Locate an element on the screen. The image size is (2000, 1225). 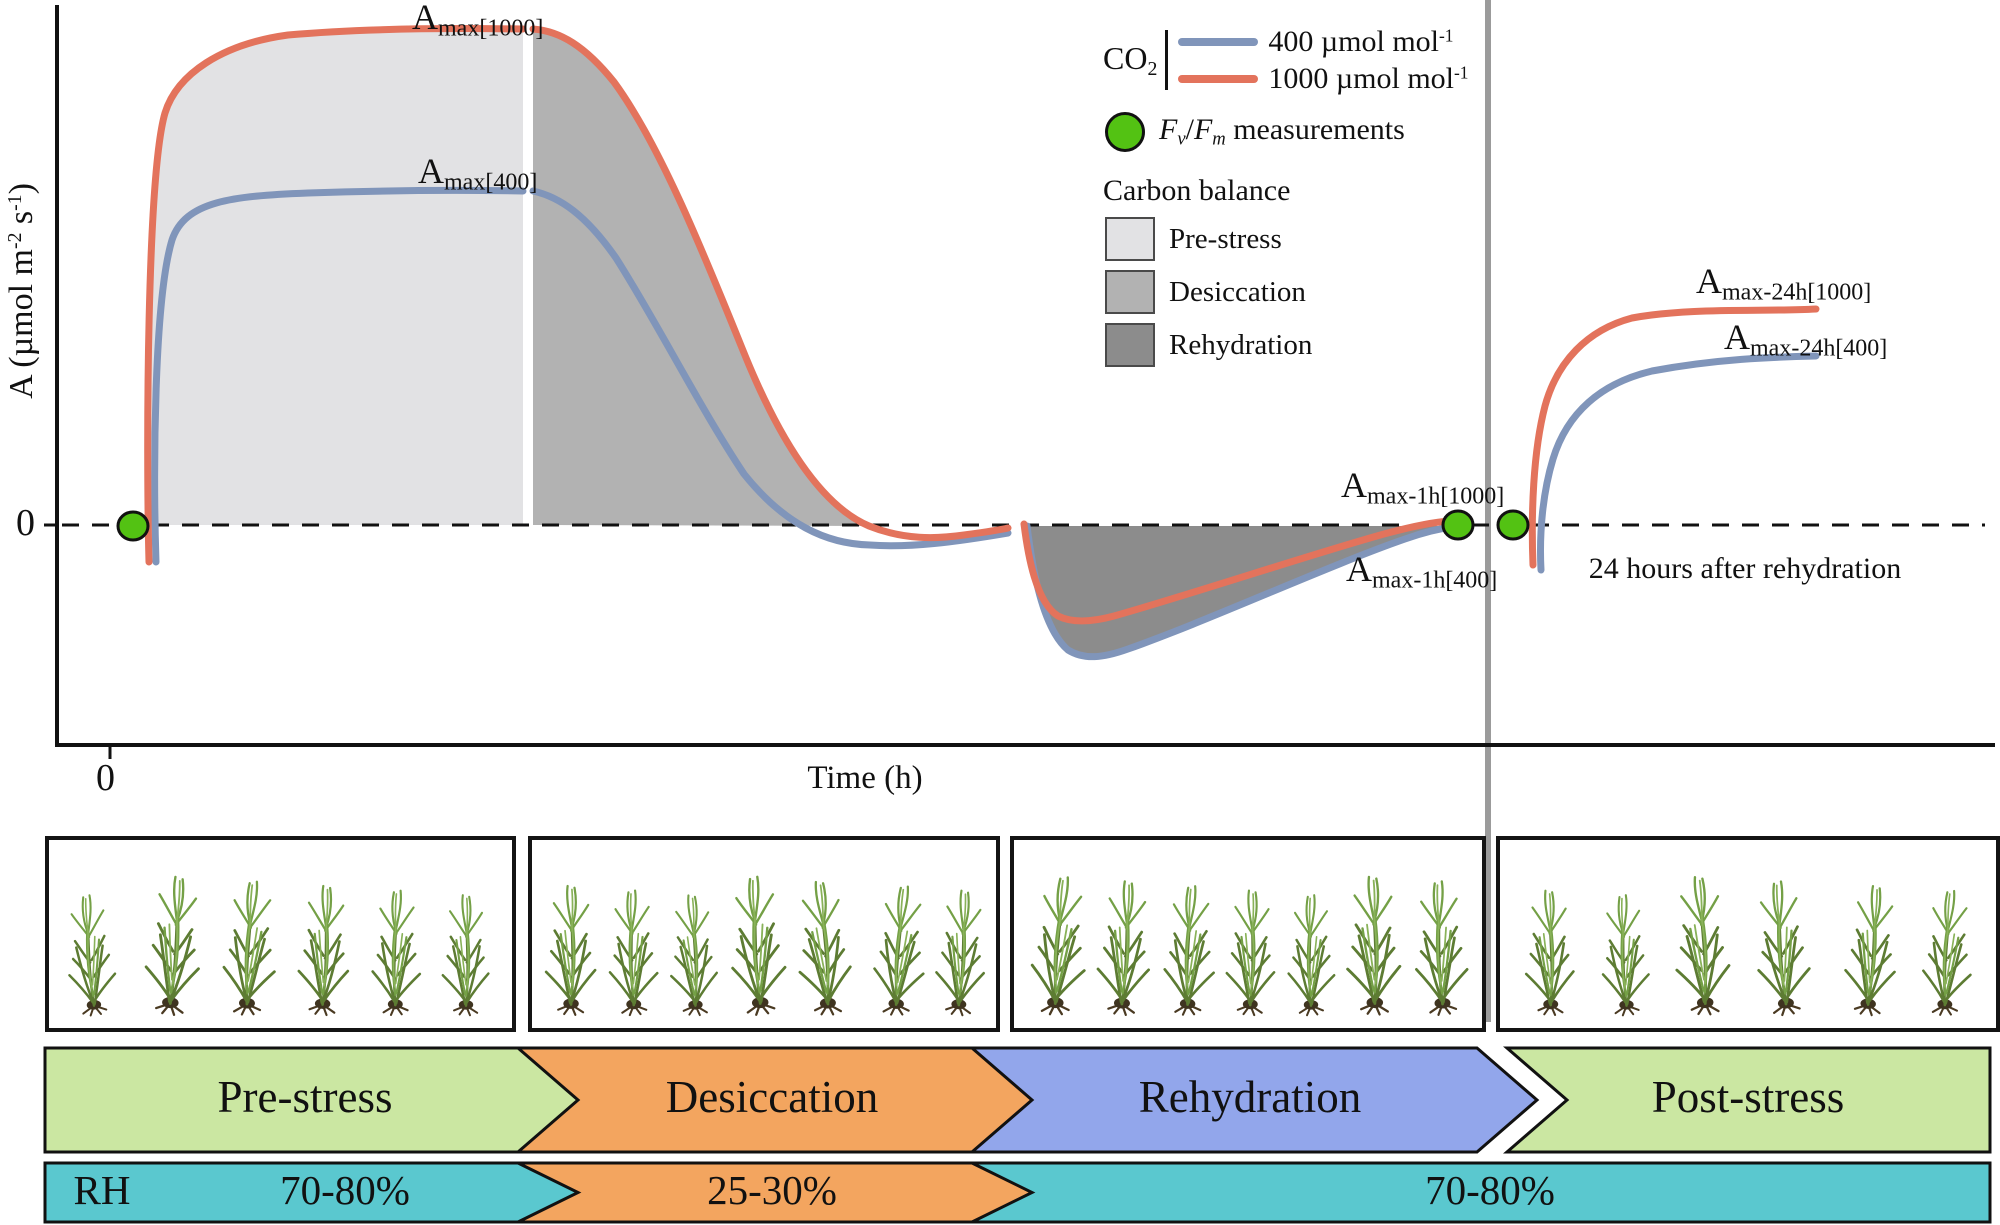
annotation-amax-24h-1000: Amax-24h[1000] is located at coordinates (1784, 283).